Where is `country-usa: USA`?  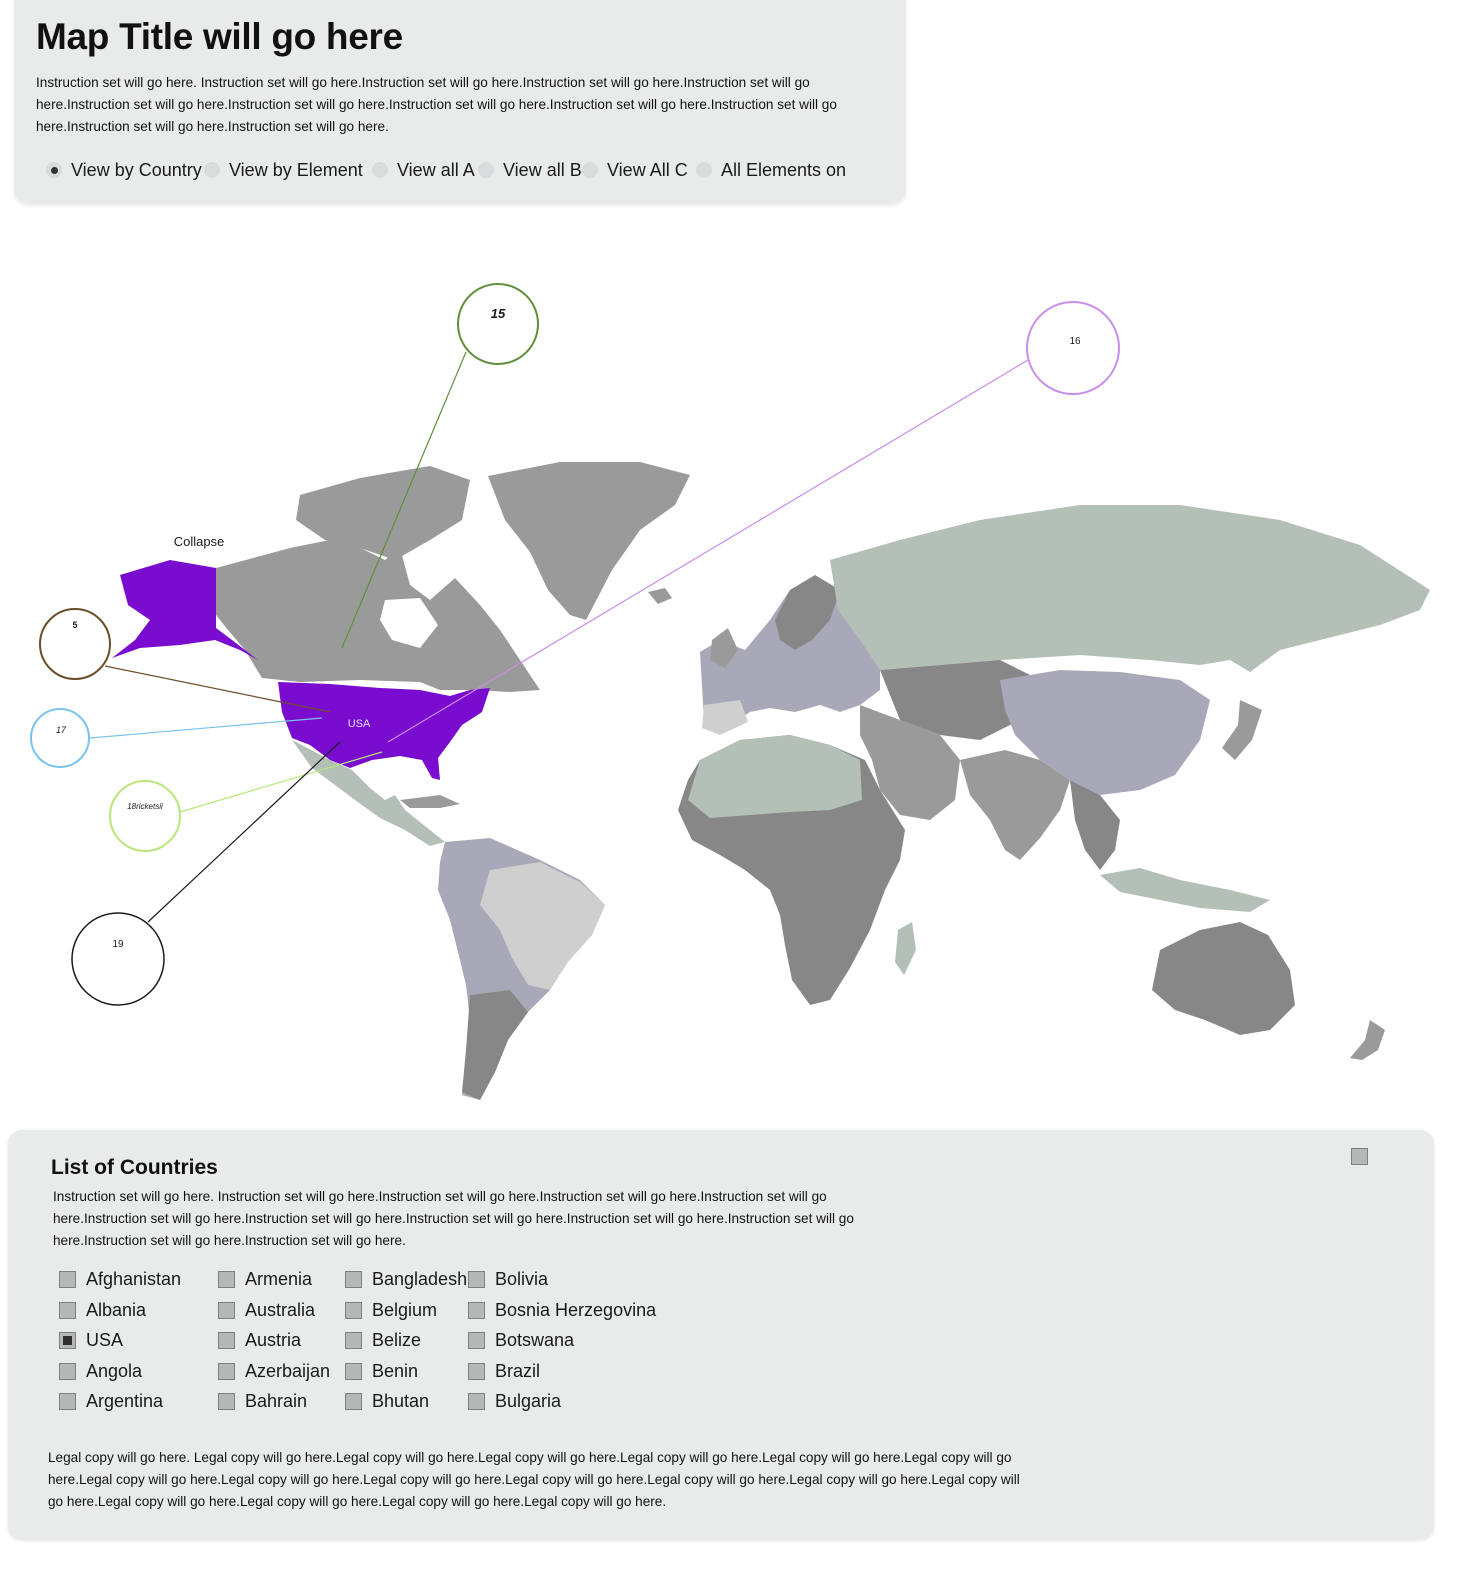 country-usa: USA is located at coordinates (91, 1340).